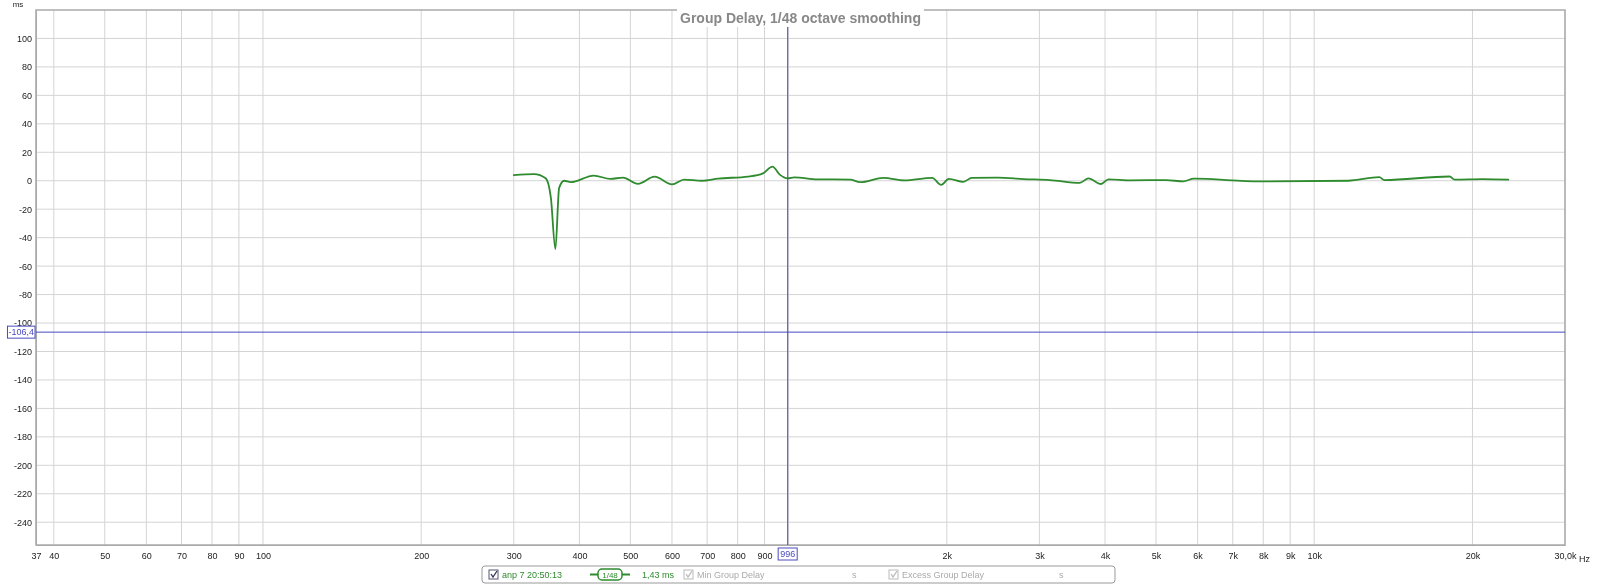 This screenshot has width=1600, height=584. I want to click on x-tick-label: 400, so click(580, 556).